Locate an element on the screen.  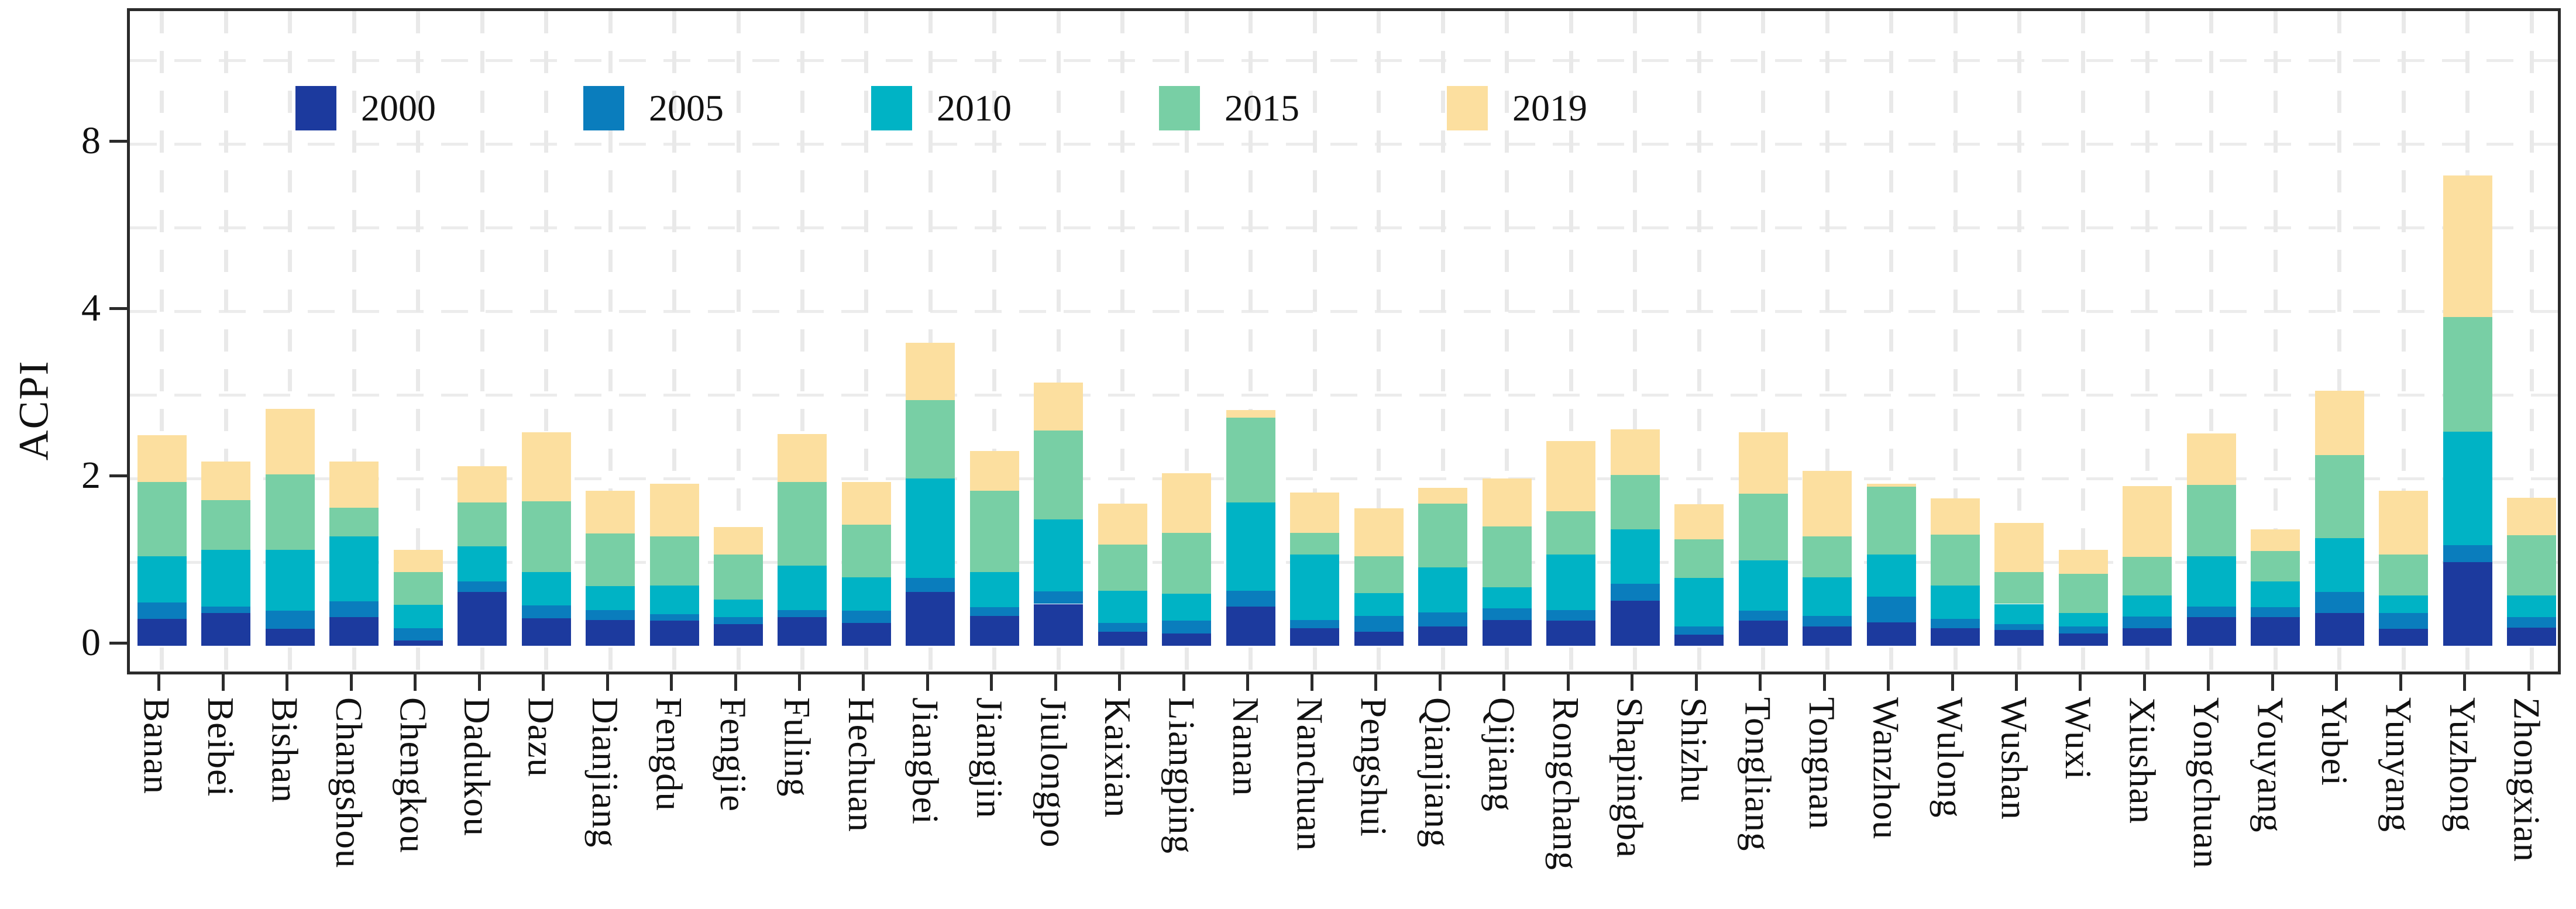
bar-segment-Nanan-2019 is located at coordinates (1251, 414).